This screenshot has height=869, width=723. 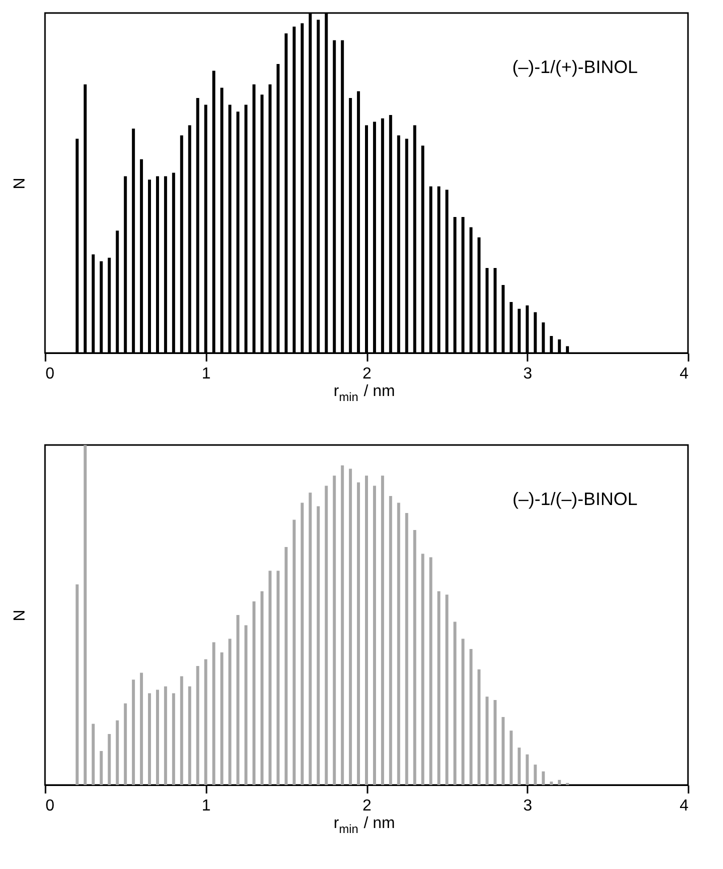 I want to click on annotation: (–)-1/(–)-BINOL, so click(x=575, y=499).